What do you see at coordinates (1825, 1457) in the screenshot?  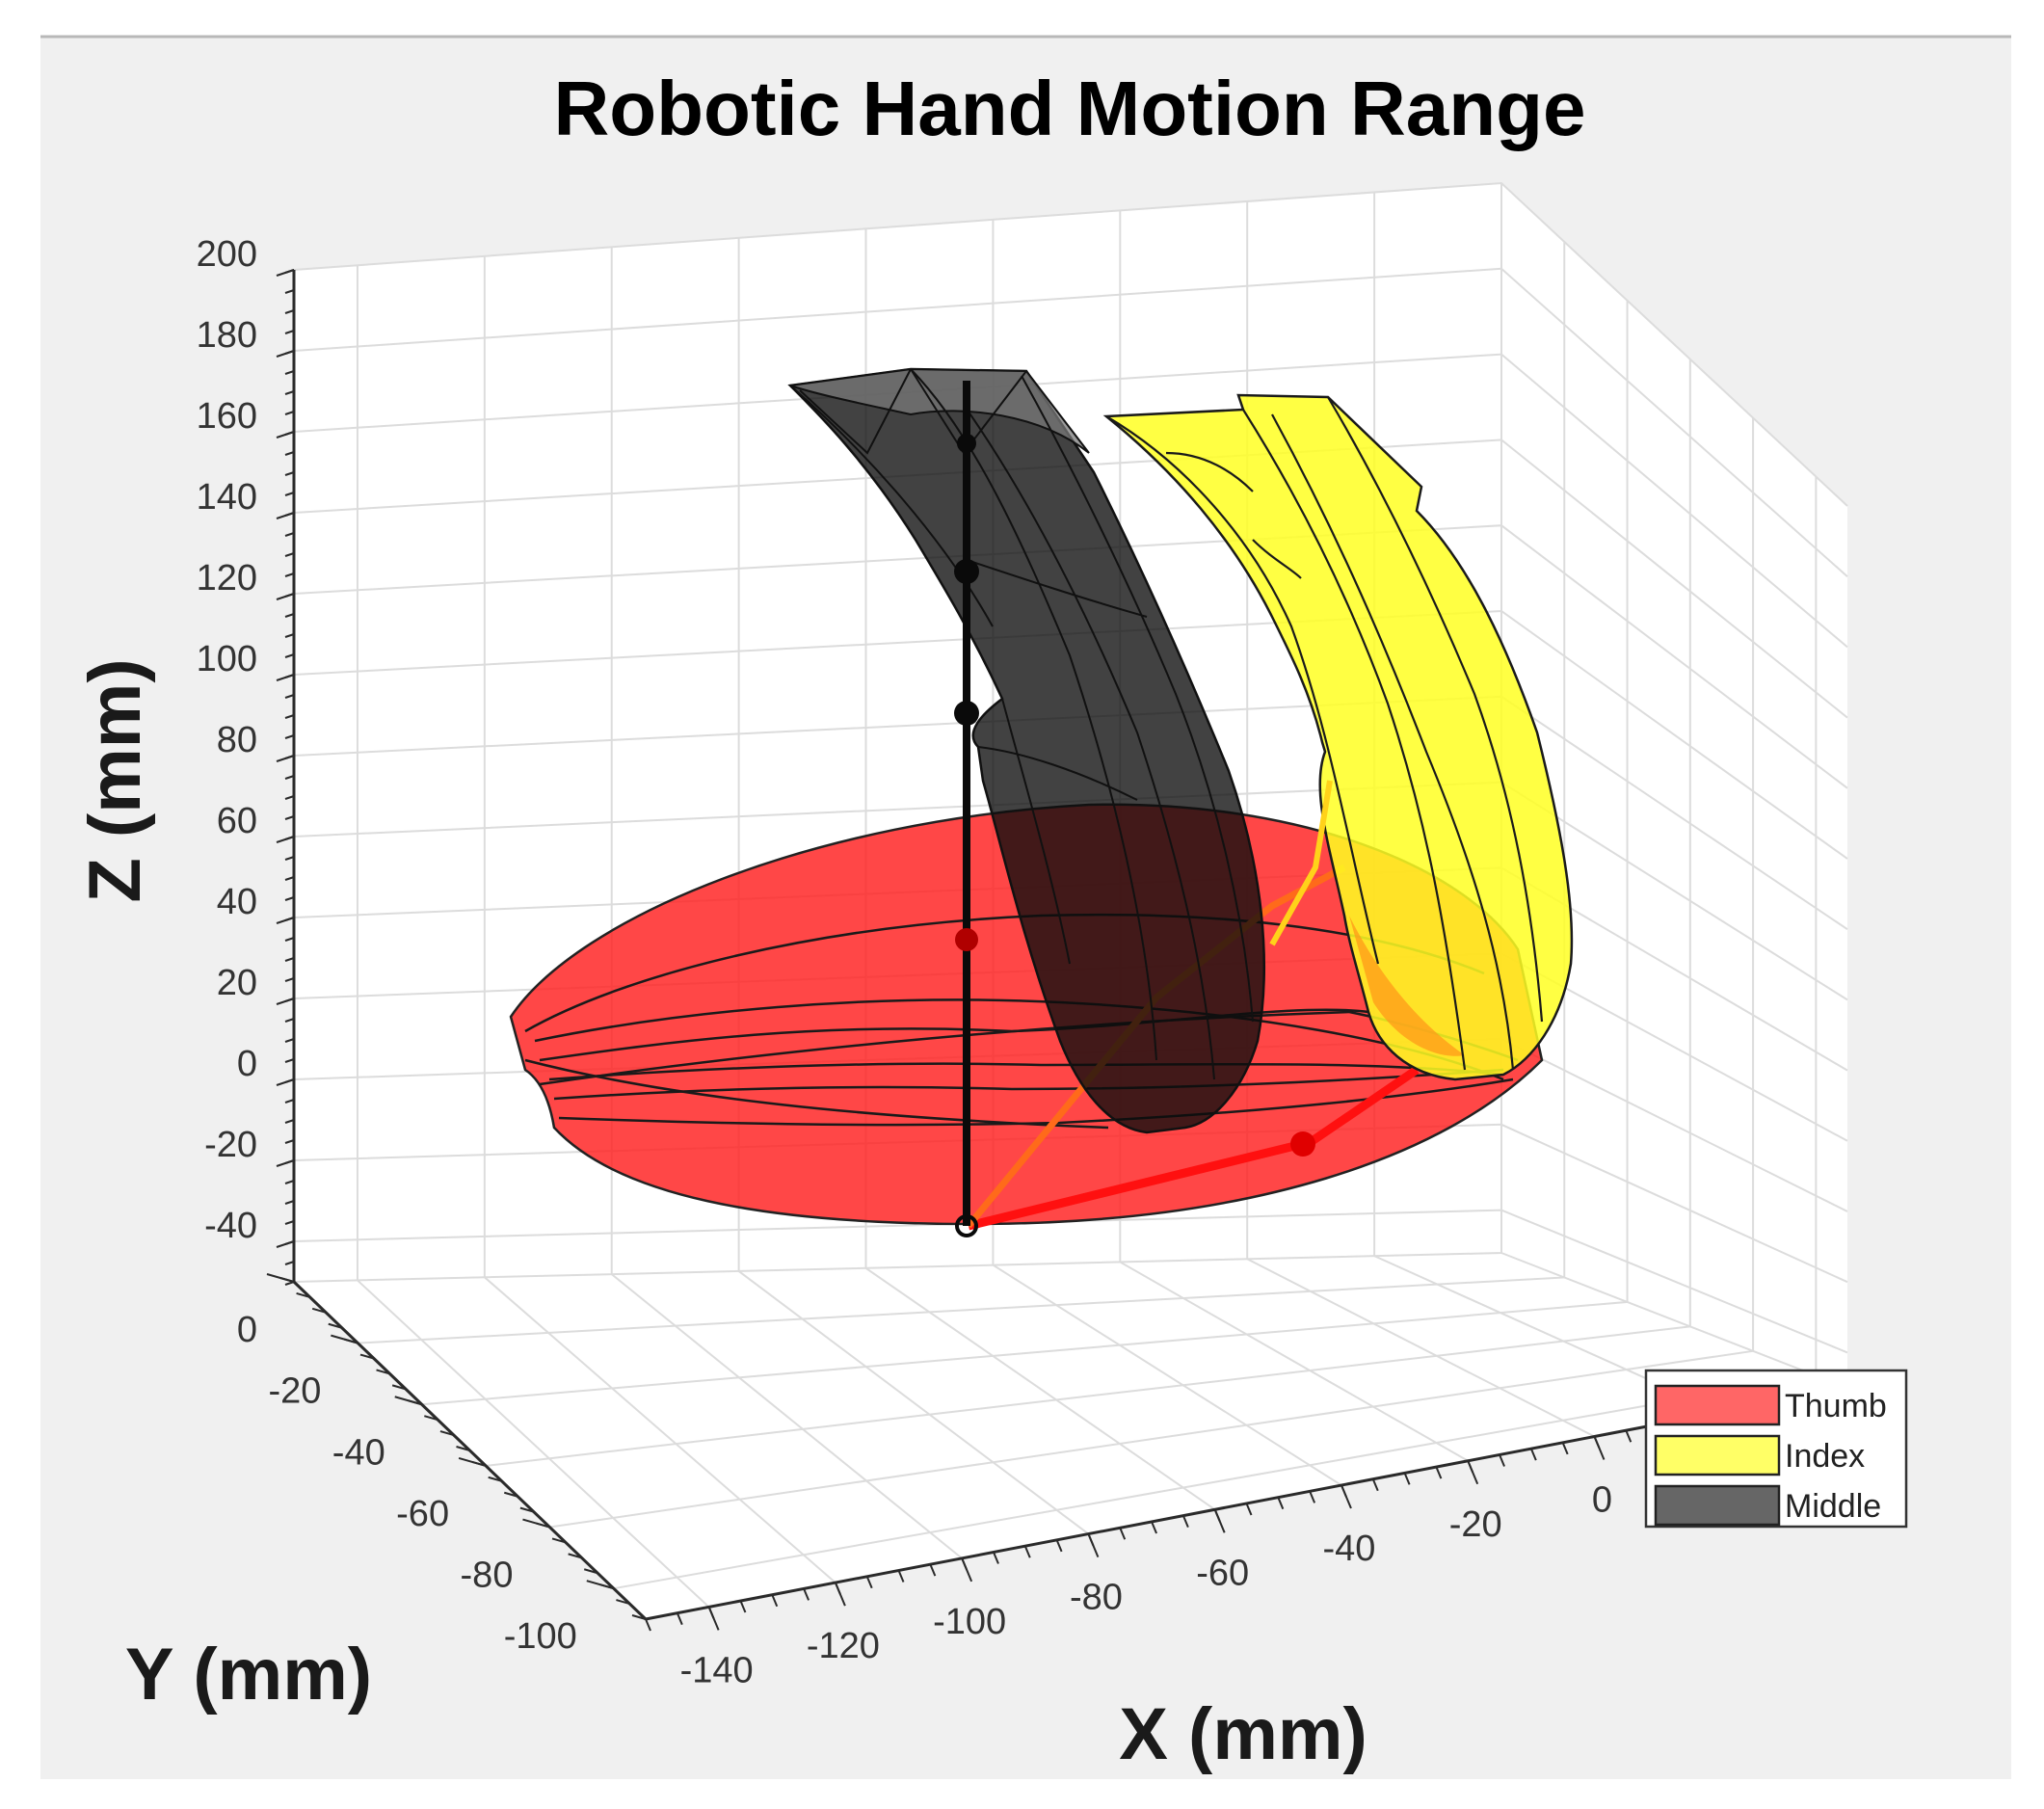 I see `legend-label-index: Index` at bounding box center [1825, 1457].